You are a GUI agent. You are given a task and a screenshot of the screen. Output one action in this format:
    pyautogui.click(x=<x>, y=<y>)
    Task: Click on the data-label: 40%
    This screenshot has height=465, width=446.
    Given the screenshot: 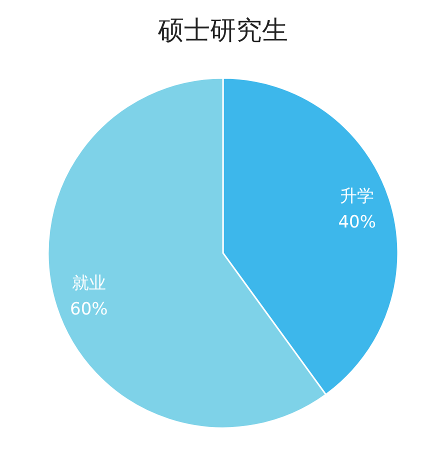 What is the action you would take?
    pyautogui.click(x=357, y=222)
    